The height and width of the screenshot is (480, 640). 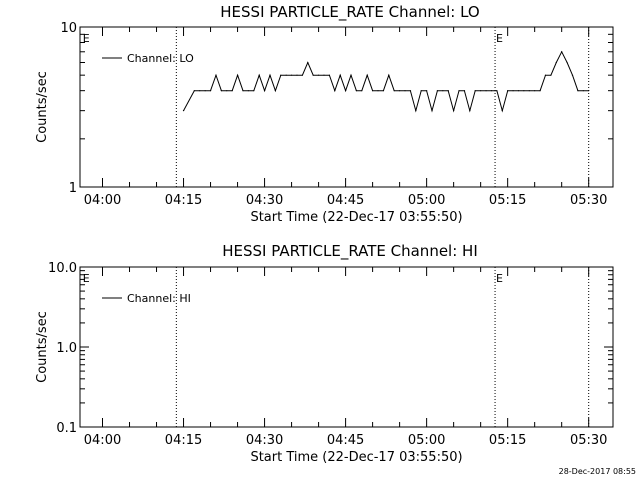 What do you see at coordinates (159, 298) in the screenshot?
I see `chart-hi-legend-label: Channel: HI` at bounding box center [159, 298].